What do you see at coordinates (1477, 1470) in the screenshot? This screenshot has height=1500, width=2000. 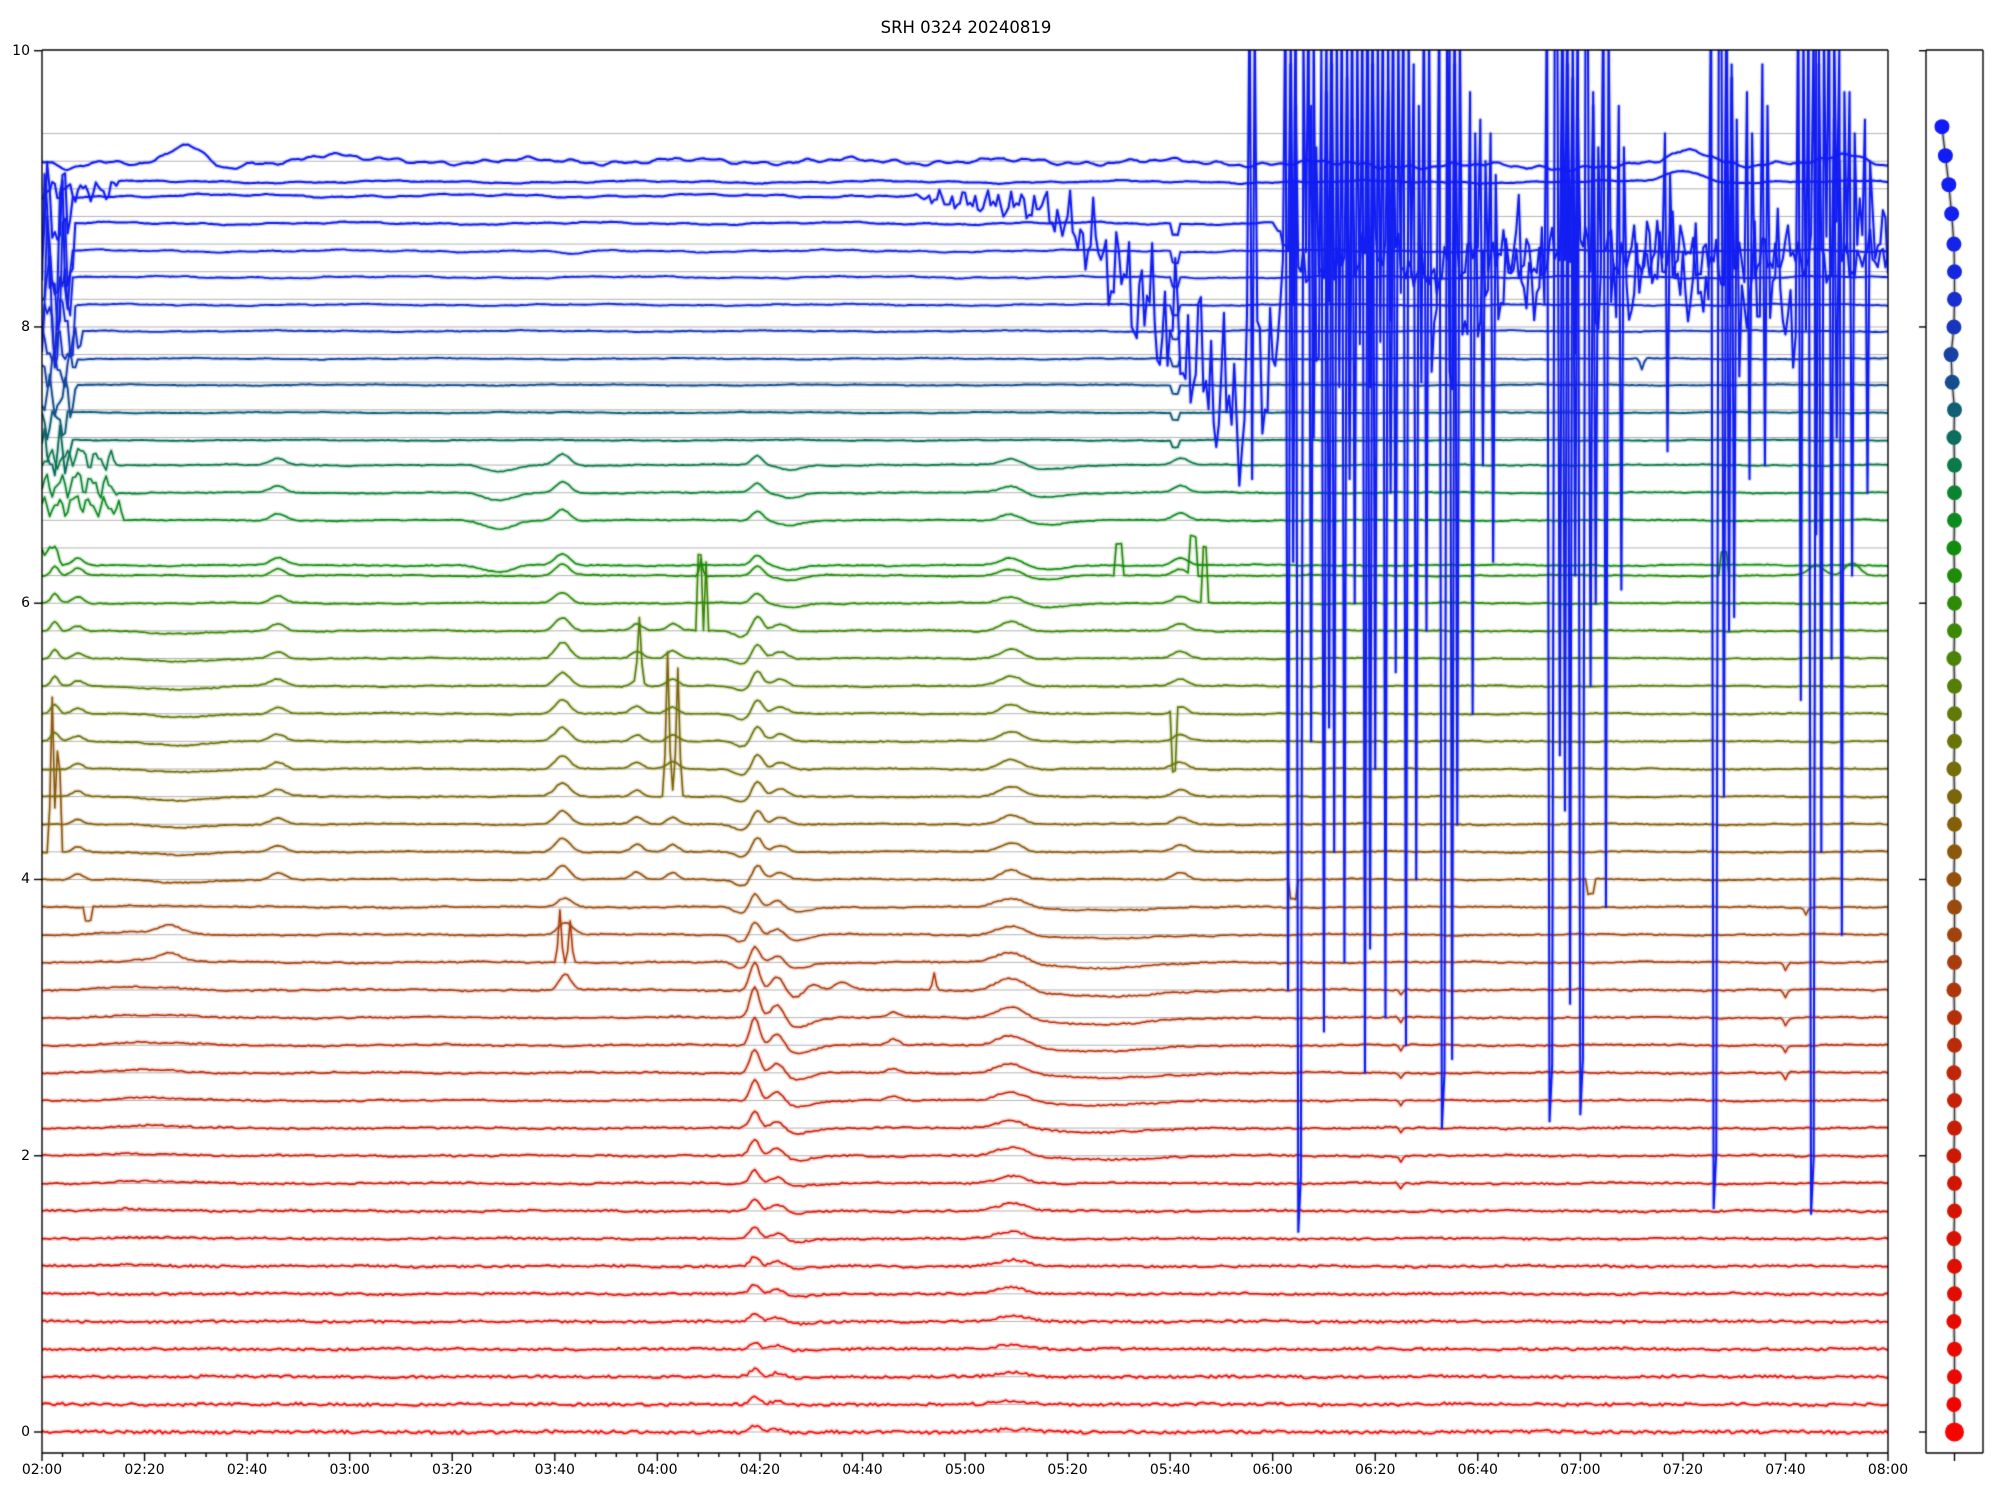 I see `x-tick-label: 06:40` at bounding box center [1477, 1470].